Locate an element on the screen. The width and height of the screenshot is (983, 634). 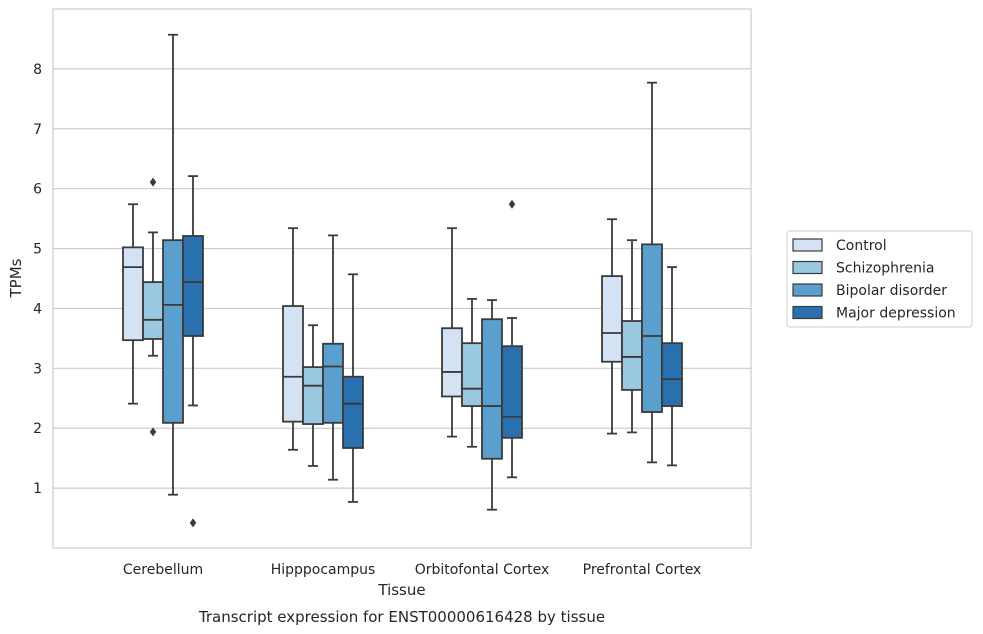
y-axis-label: TPMs is located at coordinates (16, 278).